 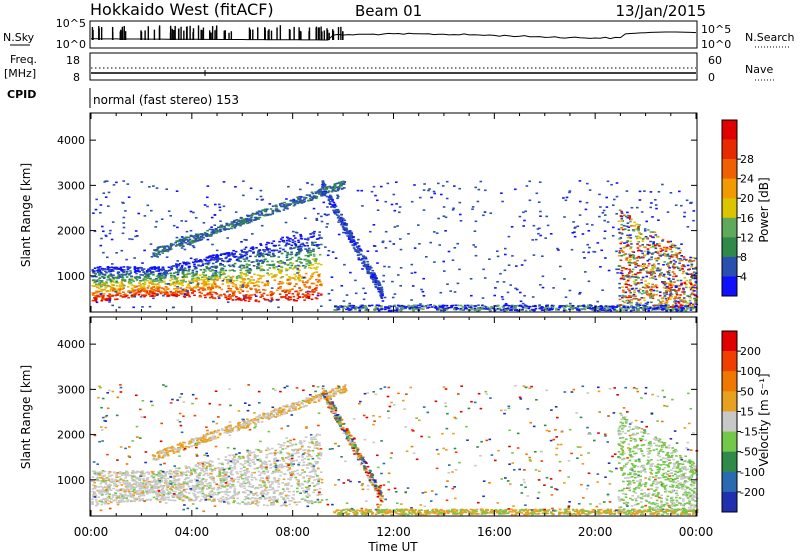 What do you see at coordinates (764, 209) in the screenshot?
I see `power-colorbar-label: Power [dB]` at bounding box center [764, 209].